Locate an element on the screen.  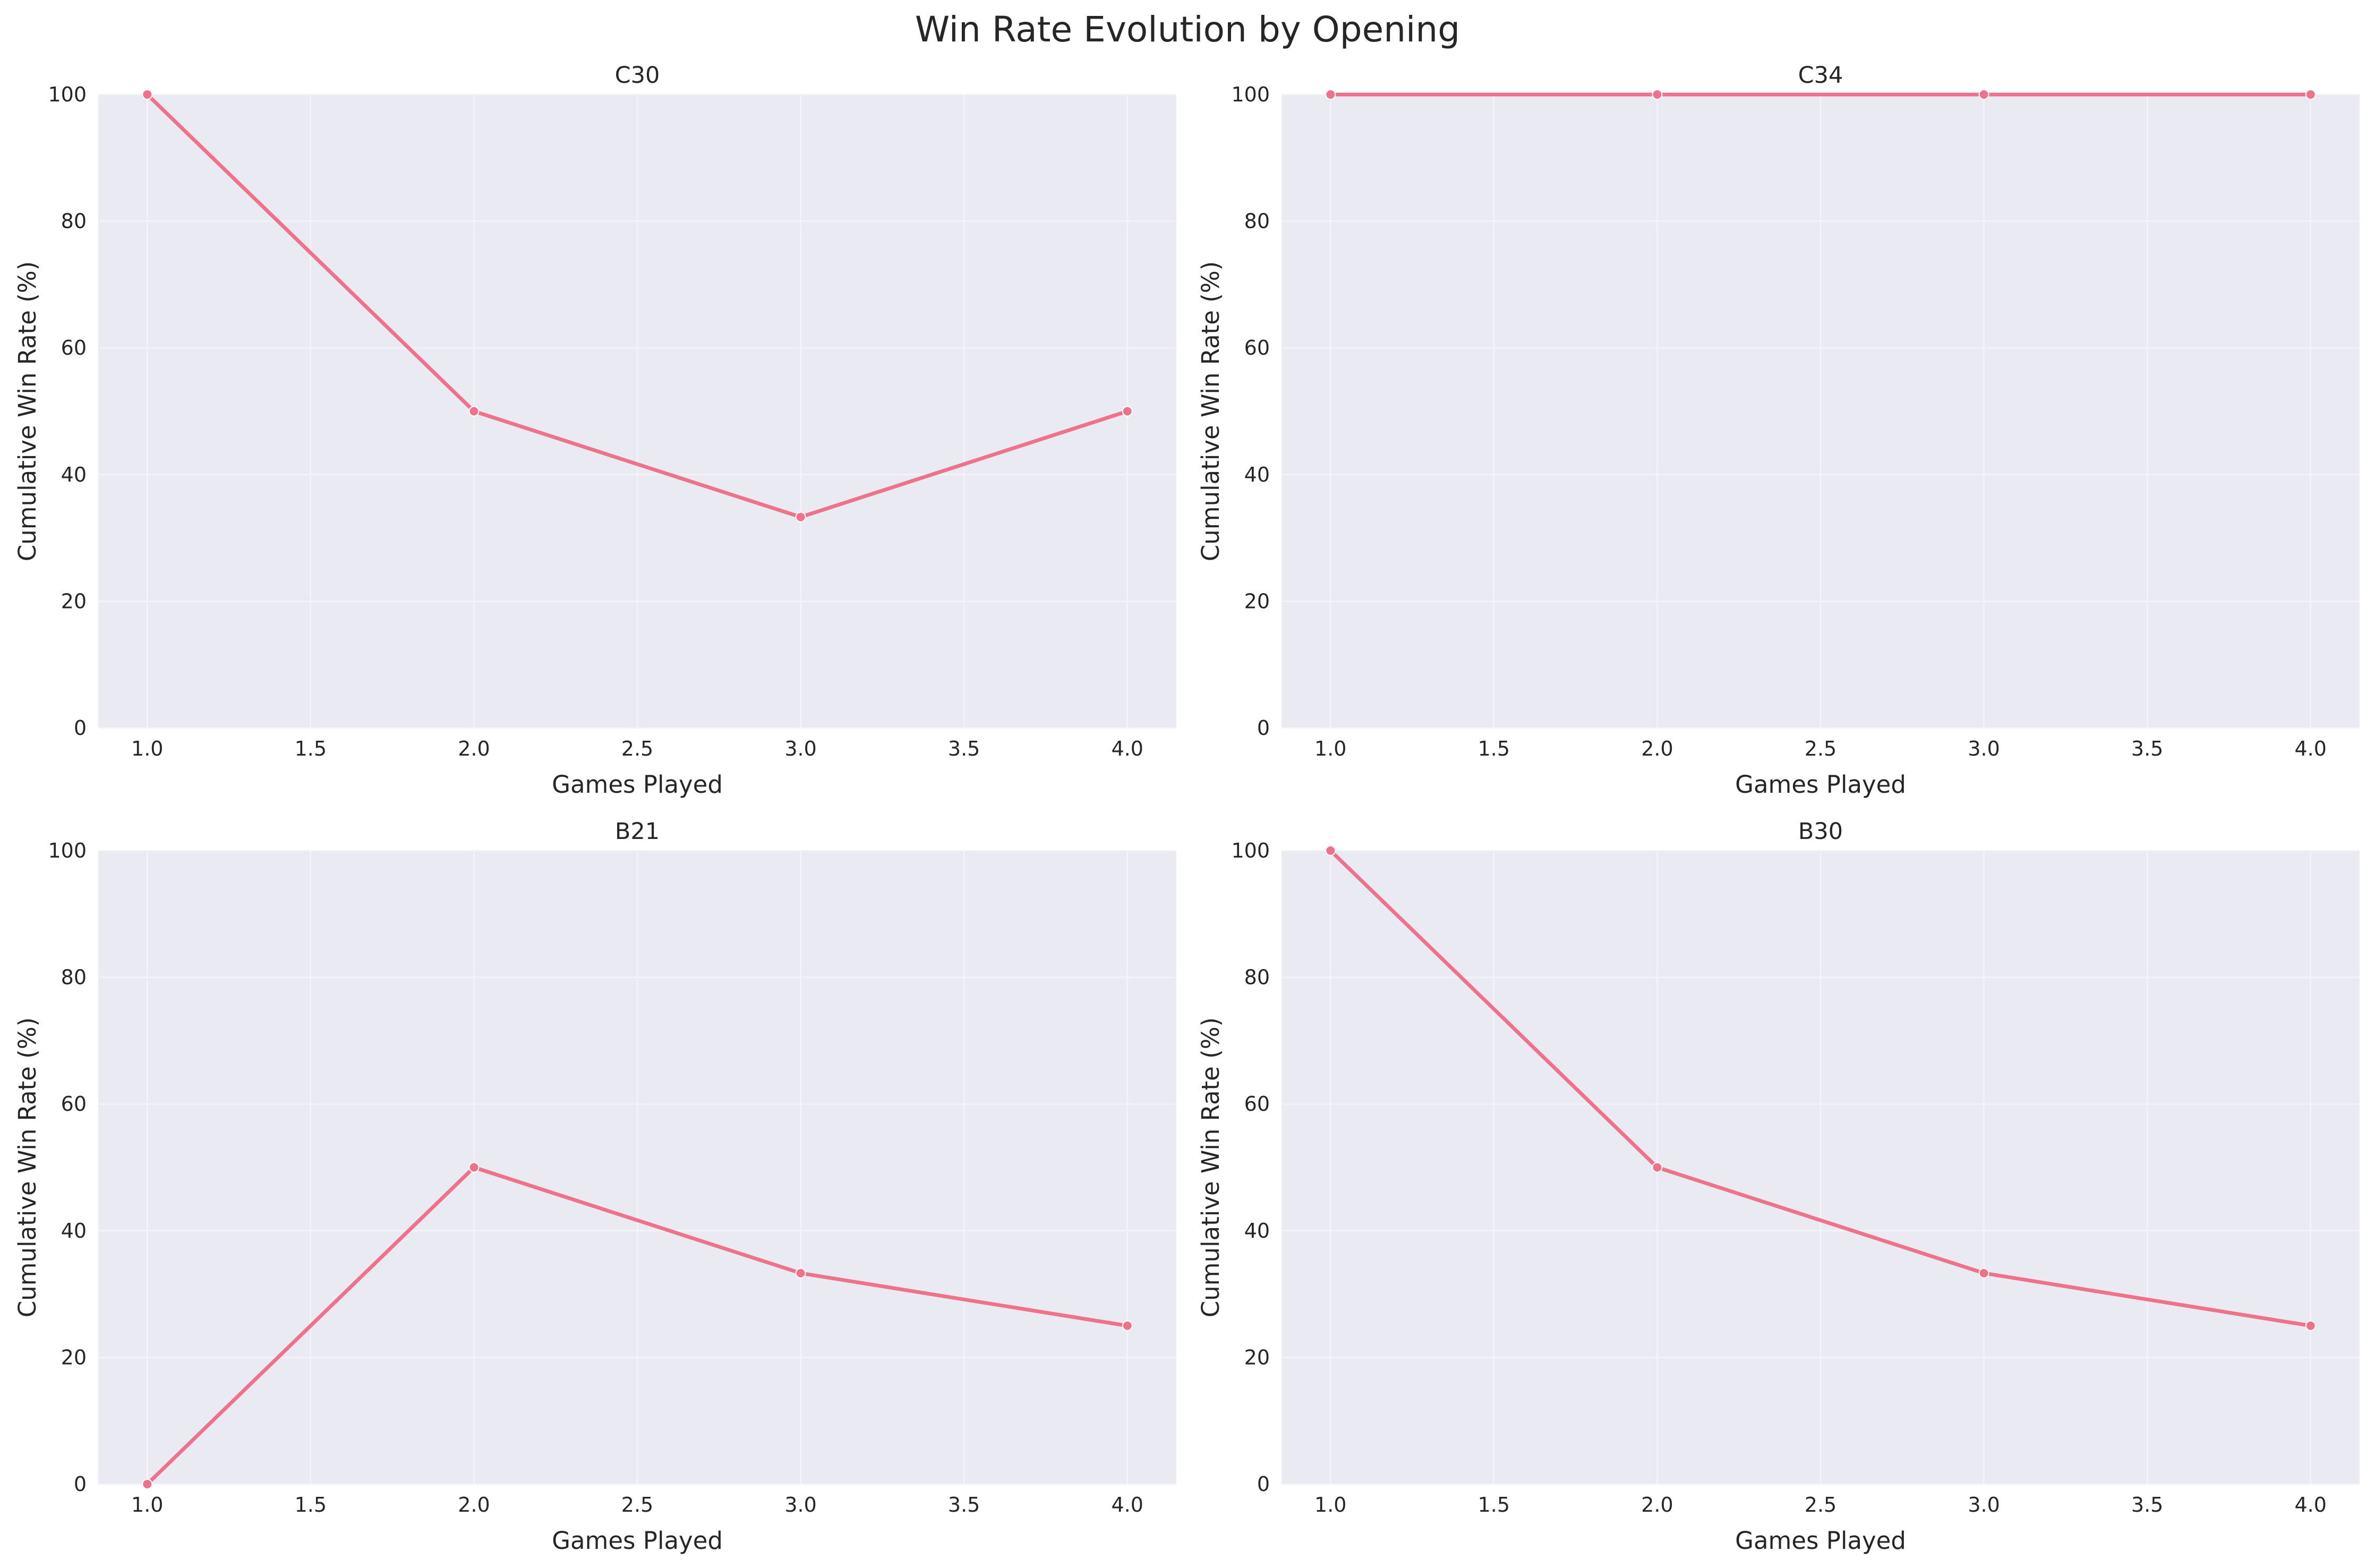
panel-title: B30 is located at coordinates (1820, 831).